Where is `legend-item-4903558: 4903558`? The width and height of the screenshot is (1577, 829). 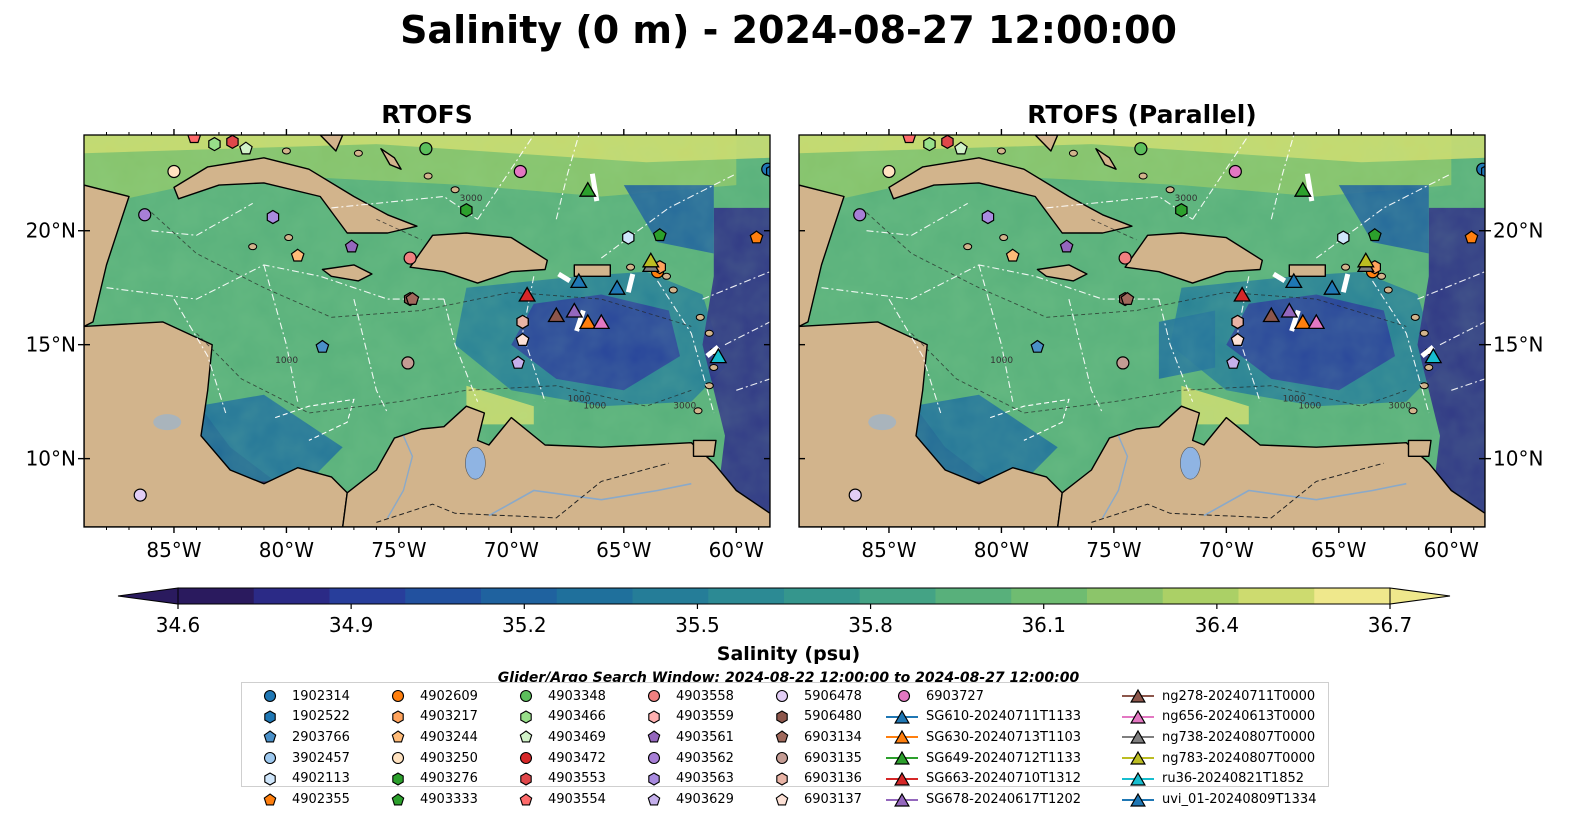
legend-item-4903558: 4903558 is located at coordinates (684, 696).